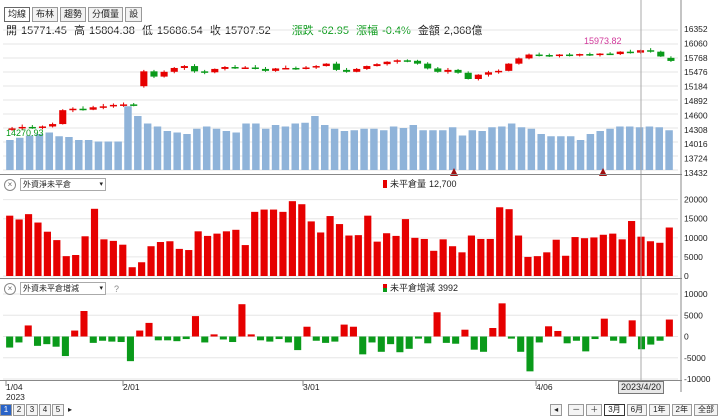 The height and width of the screenshot is (416, 720). I want to click on more-pages-icon: ▸, so click(69, 409).